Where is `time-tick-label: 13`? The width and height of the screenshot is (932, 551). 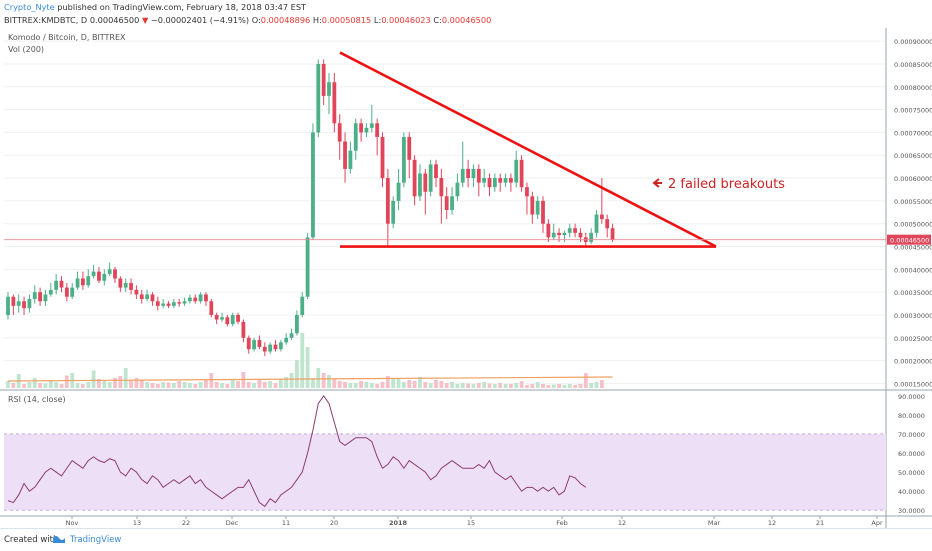 time-tick-label: 13 is located at coordinates (137, 523).